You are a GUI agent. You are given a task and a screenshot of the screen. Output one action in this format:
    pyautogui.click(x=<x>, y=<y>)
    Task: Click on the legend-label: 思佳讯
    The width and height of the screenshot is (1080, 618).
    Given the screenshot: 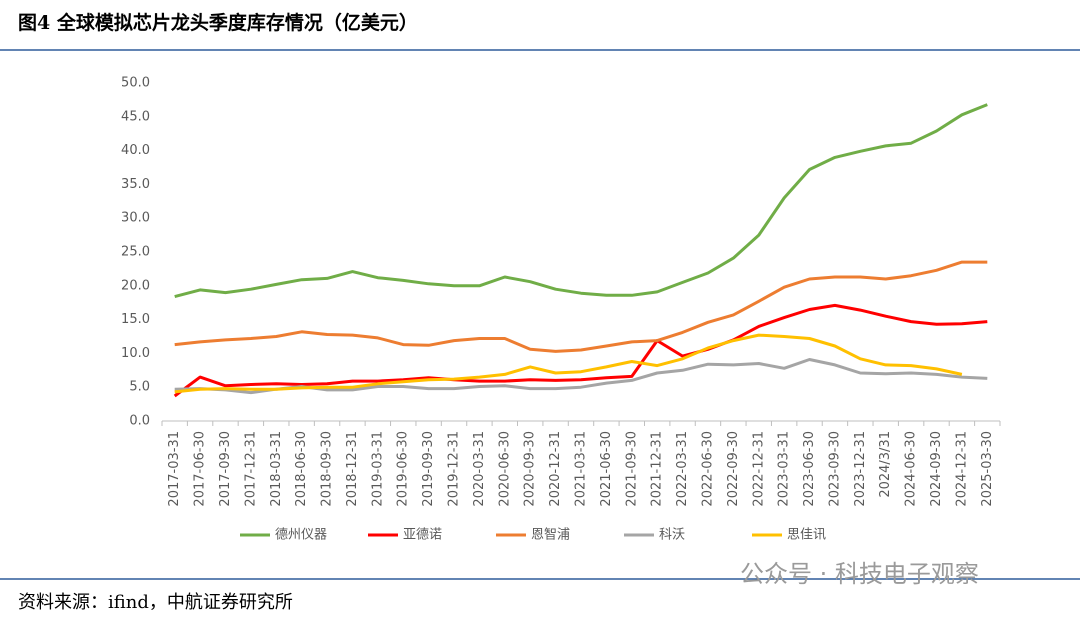 What is the action you would take?
    pyautogui.click(x=806, y=535)
    